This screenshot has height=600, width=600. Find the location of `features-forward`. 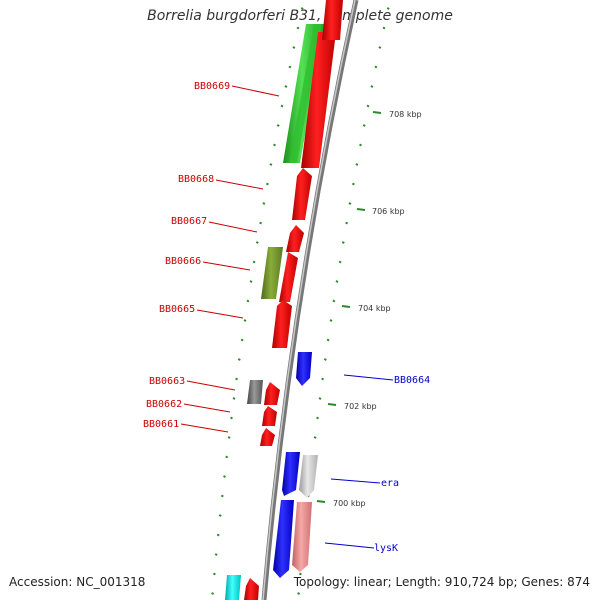

features-forward is located at coordinates (305, 462).